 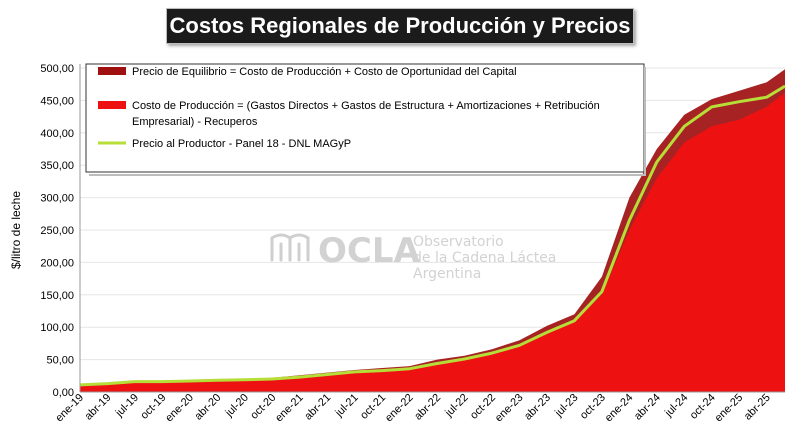 What do you see at coordinates (207, 407) in the screenshot?
I see `x-tick-label: abr-20` at bounding box center [207, 407].